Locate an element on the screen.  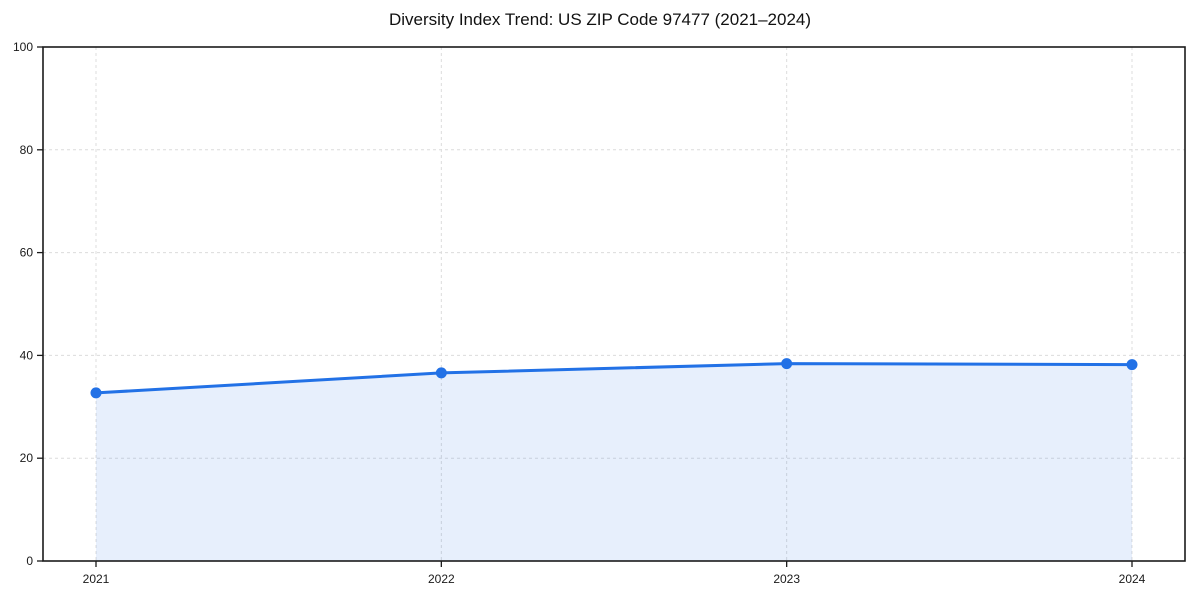
data-point-2021 is located at coordinates (96, 393).